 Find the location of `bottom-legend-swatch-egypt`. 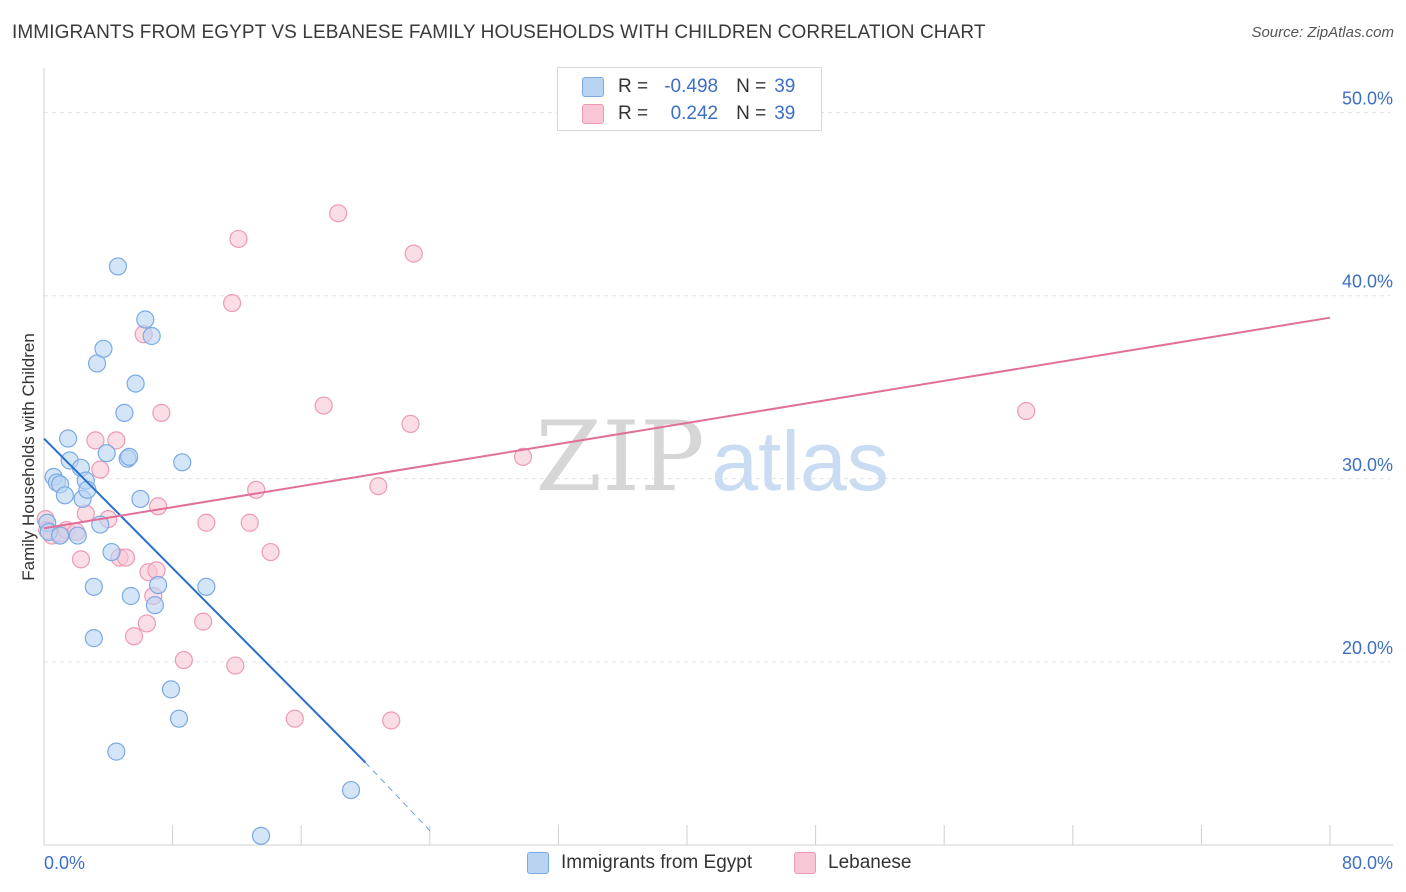

bottom-legend-swatch-egypt is located at coordinates (538, 863).